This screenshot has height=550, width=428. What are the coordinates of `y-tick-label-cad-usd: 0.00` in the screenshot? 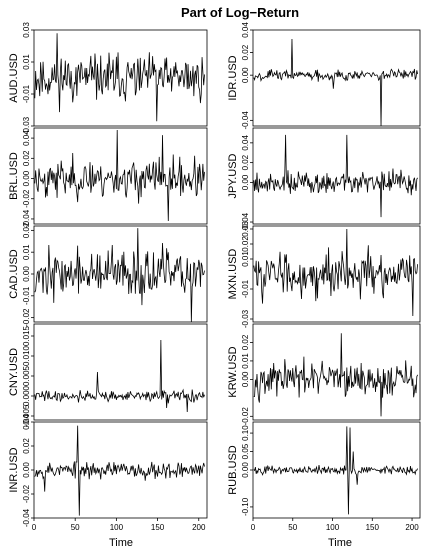 It's located at (26, 274).